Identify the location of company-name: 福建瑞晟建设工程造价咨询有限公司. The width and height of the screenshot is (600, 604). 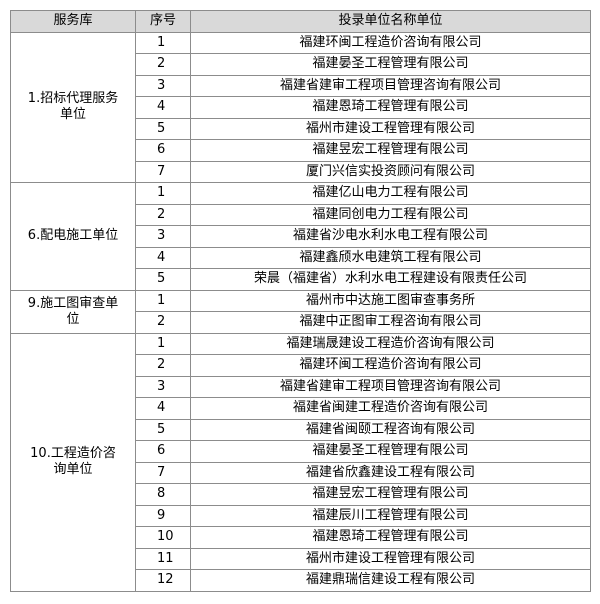
(390, 343).